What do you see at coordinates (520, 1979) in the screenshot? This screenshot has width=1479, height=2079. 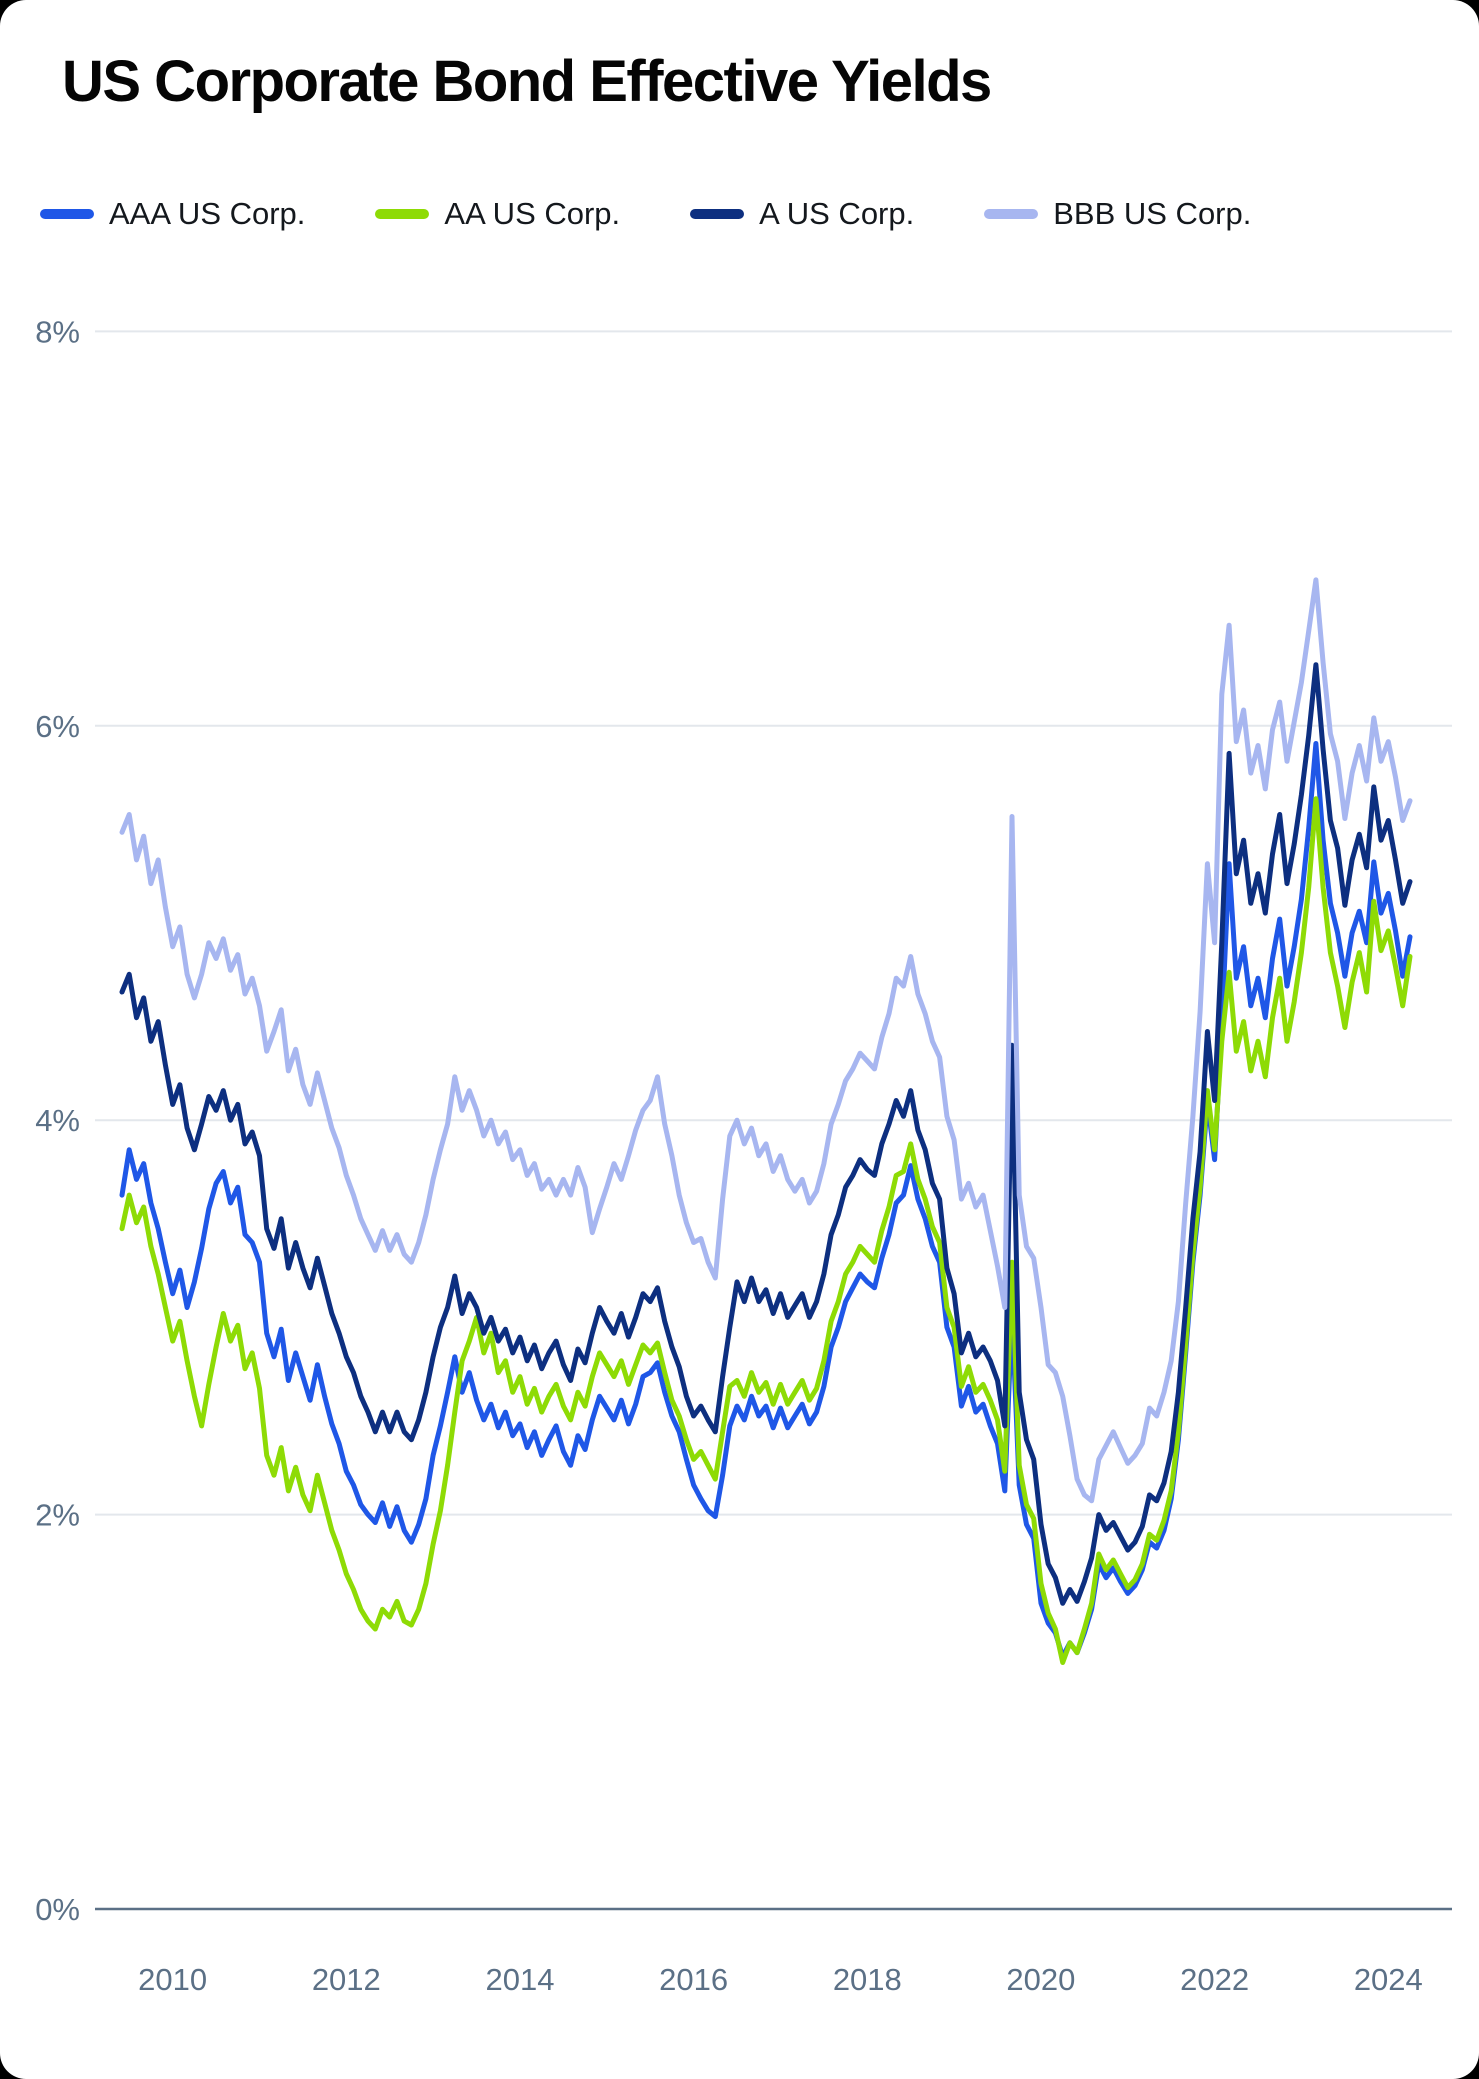 I see `x-tick-label-2014: 2014` at bounding box center [520, 1979].